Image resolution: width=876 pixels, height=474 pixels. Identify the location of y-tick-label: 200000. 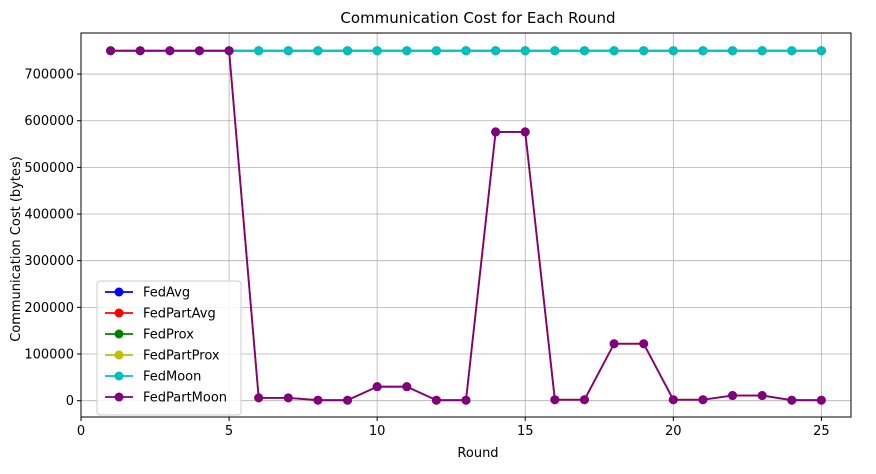
(49, 308).